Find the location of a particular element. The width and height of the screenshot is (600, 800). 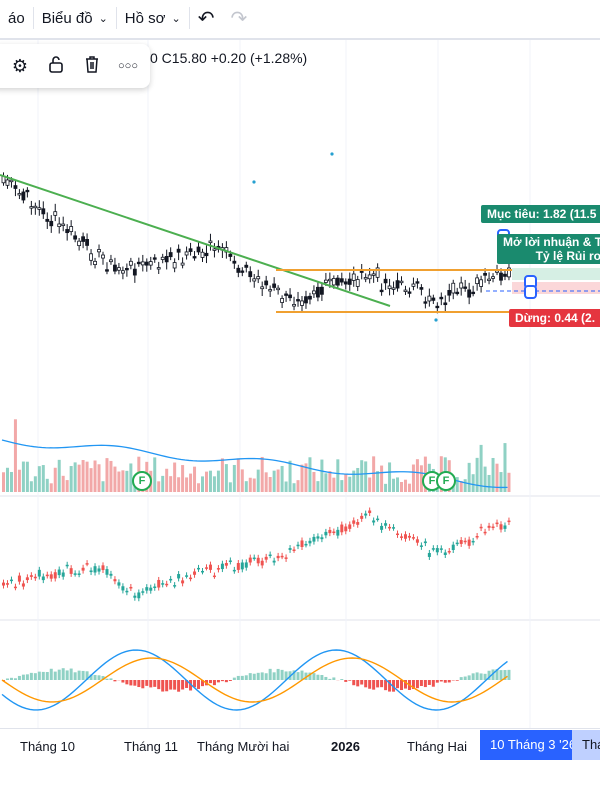

divider is located at coordinates (116, 18).